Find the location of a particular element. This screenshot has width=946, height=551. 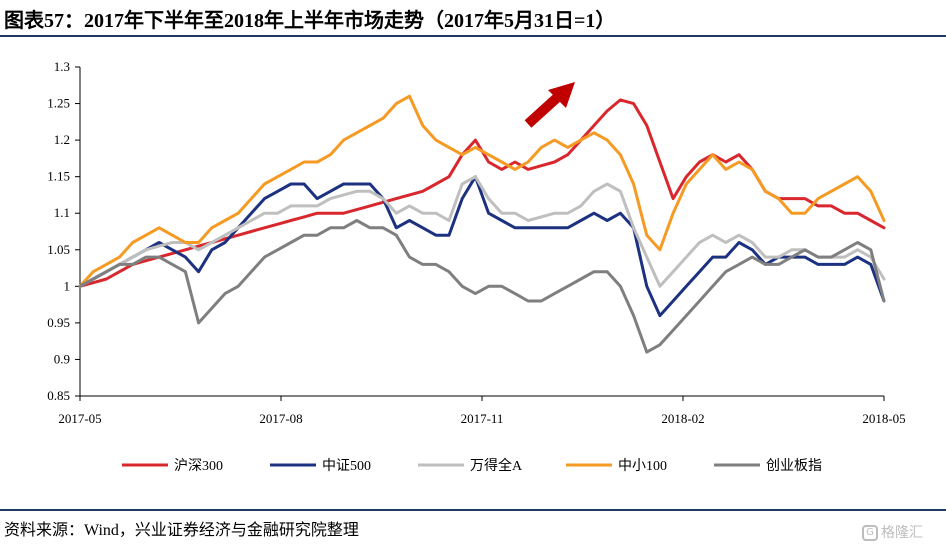

y-tick-label: 0.95 is located at coordinates (58, 322).